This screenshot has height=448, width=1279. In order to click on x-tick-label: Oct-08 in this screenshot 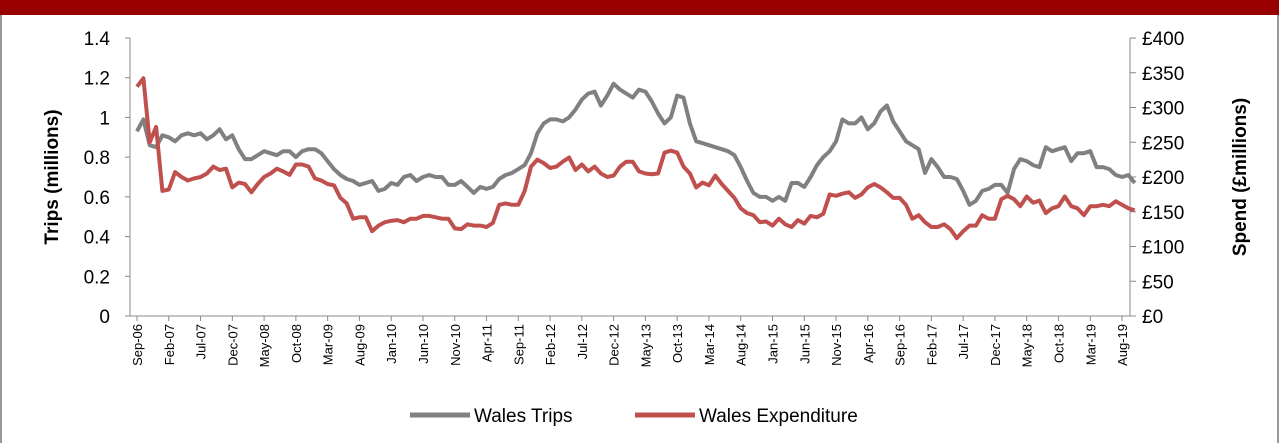, I will do `click(296, 343)`.